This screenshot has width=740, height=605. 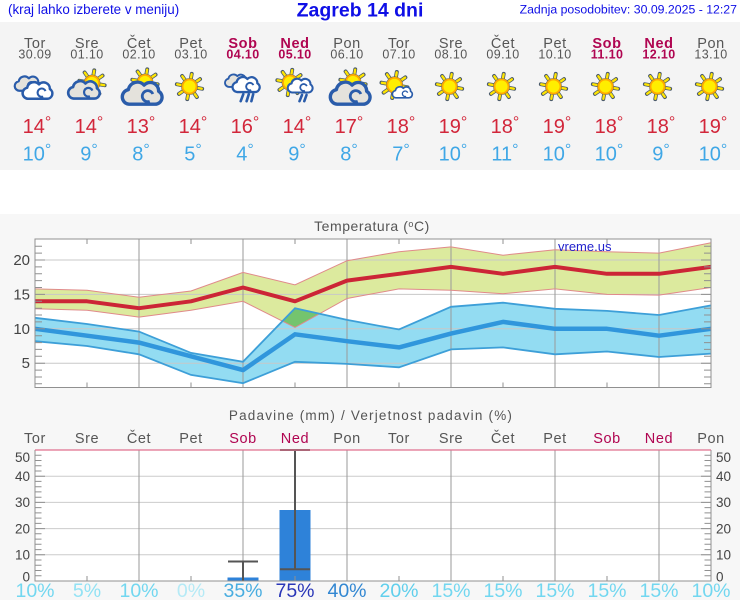 I want to click on svg-text: 05.10, so click(x=294, y=55).